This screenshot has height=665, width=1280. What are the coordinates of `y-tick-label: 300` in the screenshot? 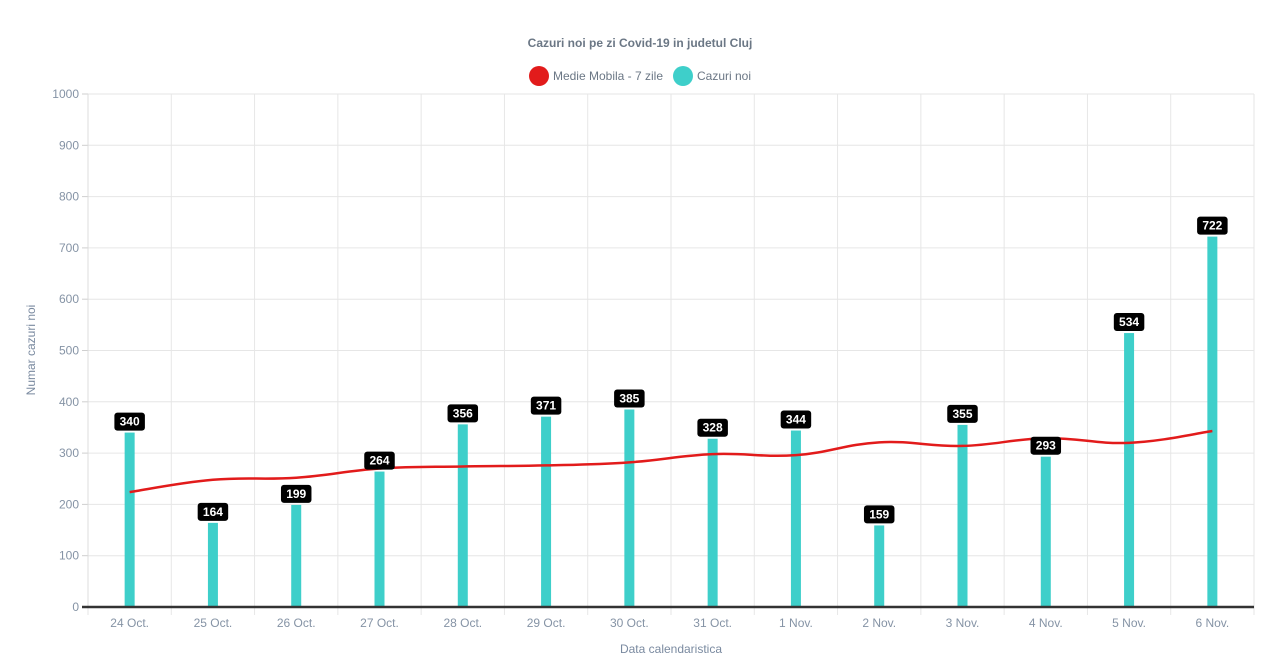 It's located at (69, 453).